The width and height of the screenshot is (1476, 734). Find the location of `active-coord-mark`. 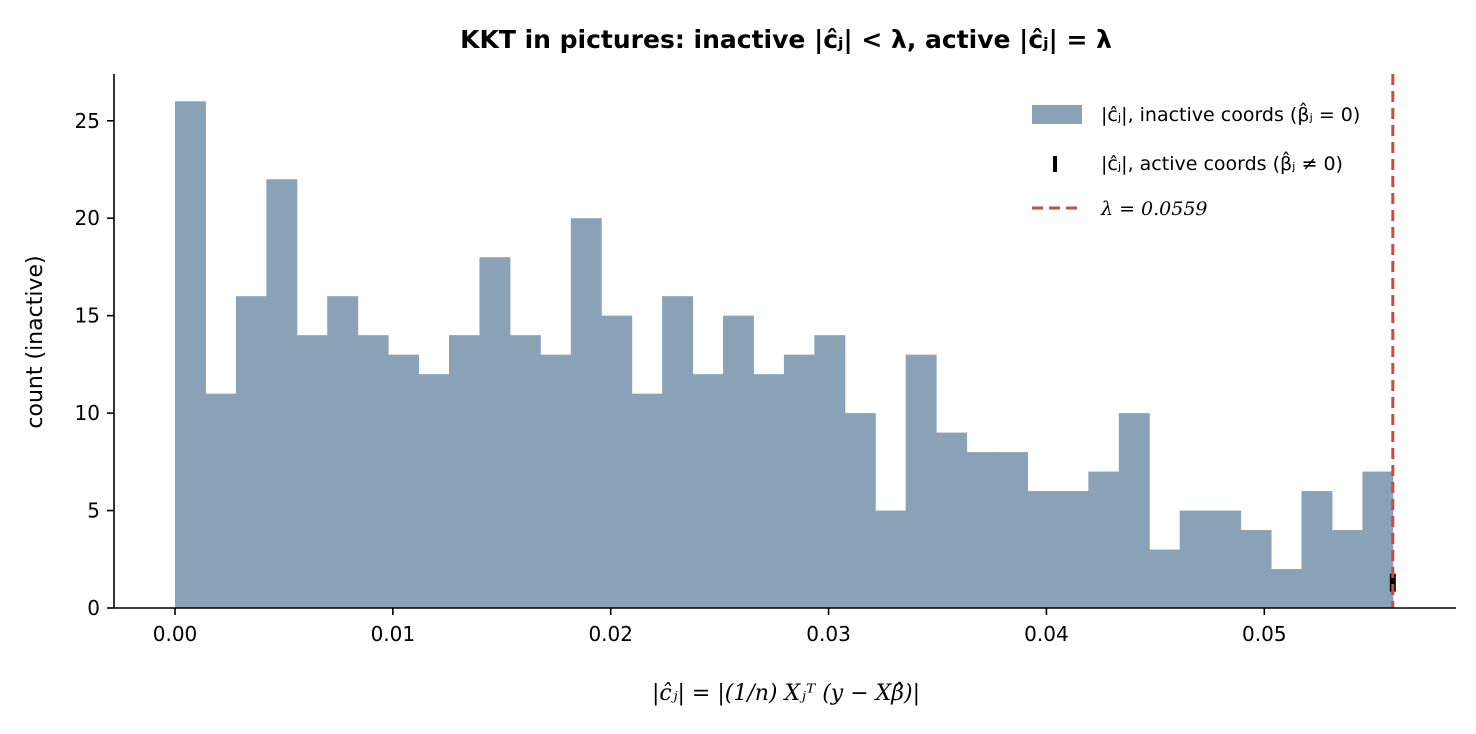

active-coord-mark is located at coordinates (1392, 582).